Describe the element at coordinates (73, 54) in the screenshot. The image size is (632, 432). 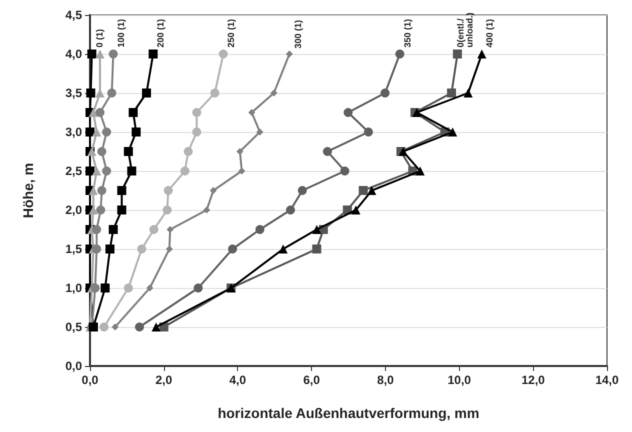
I see `y-tick-label: 4,0` at that location.